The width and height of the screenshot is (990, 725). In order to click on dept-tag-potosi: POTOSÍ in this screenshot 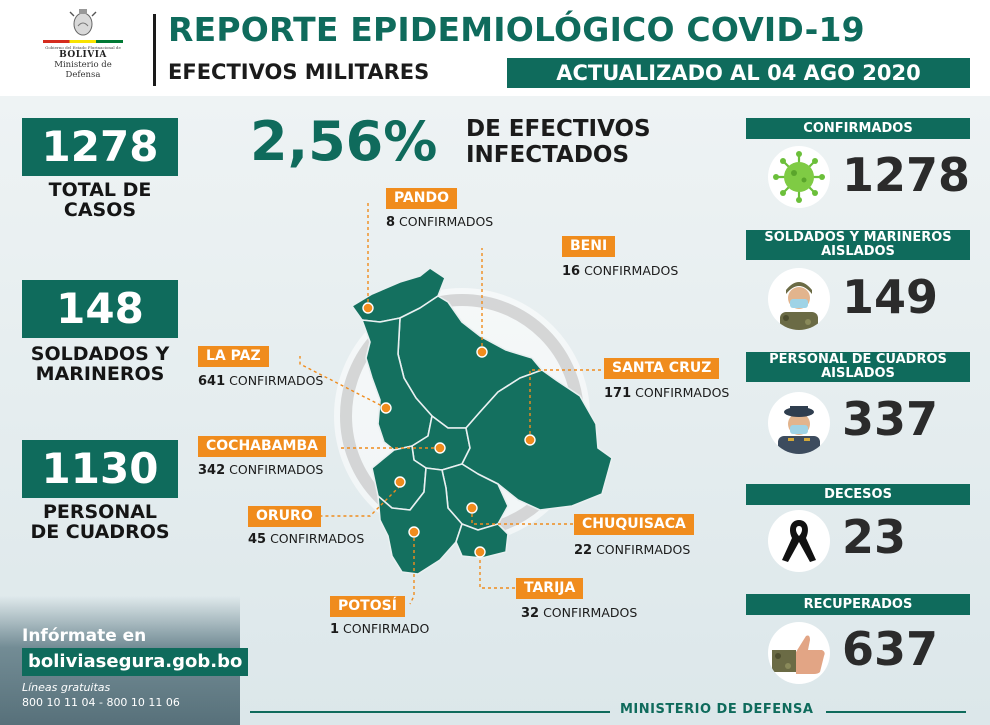, I will do `click(367, 606)`.